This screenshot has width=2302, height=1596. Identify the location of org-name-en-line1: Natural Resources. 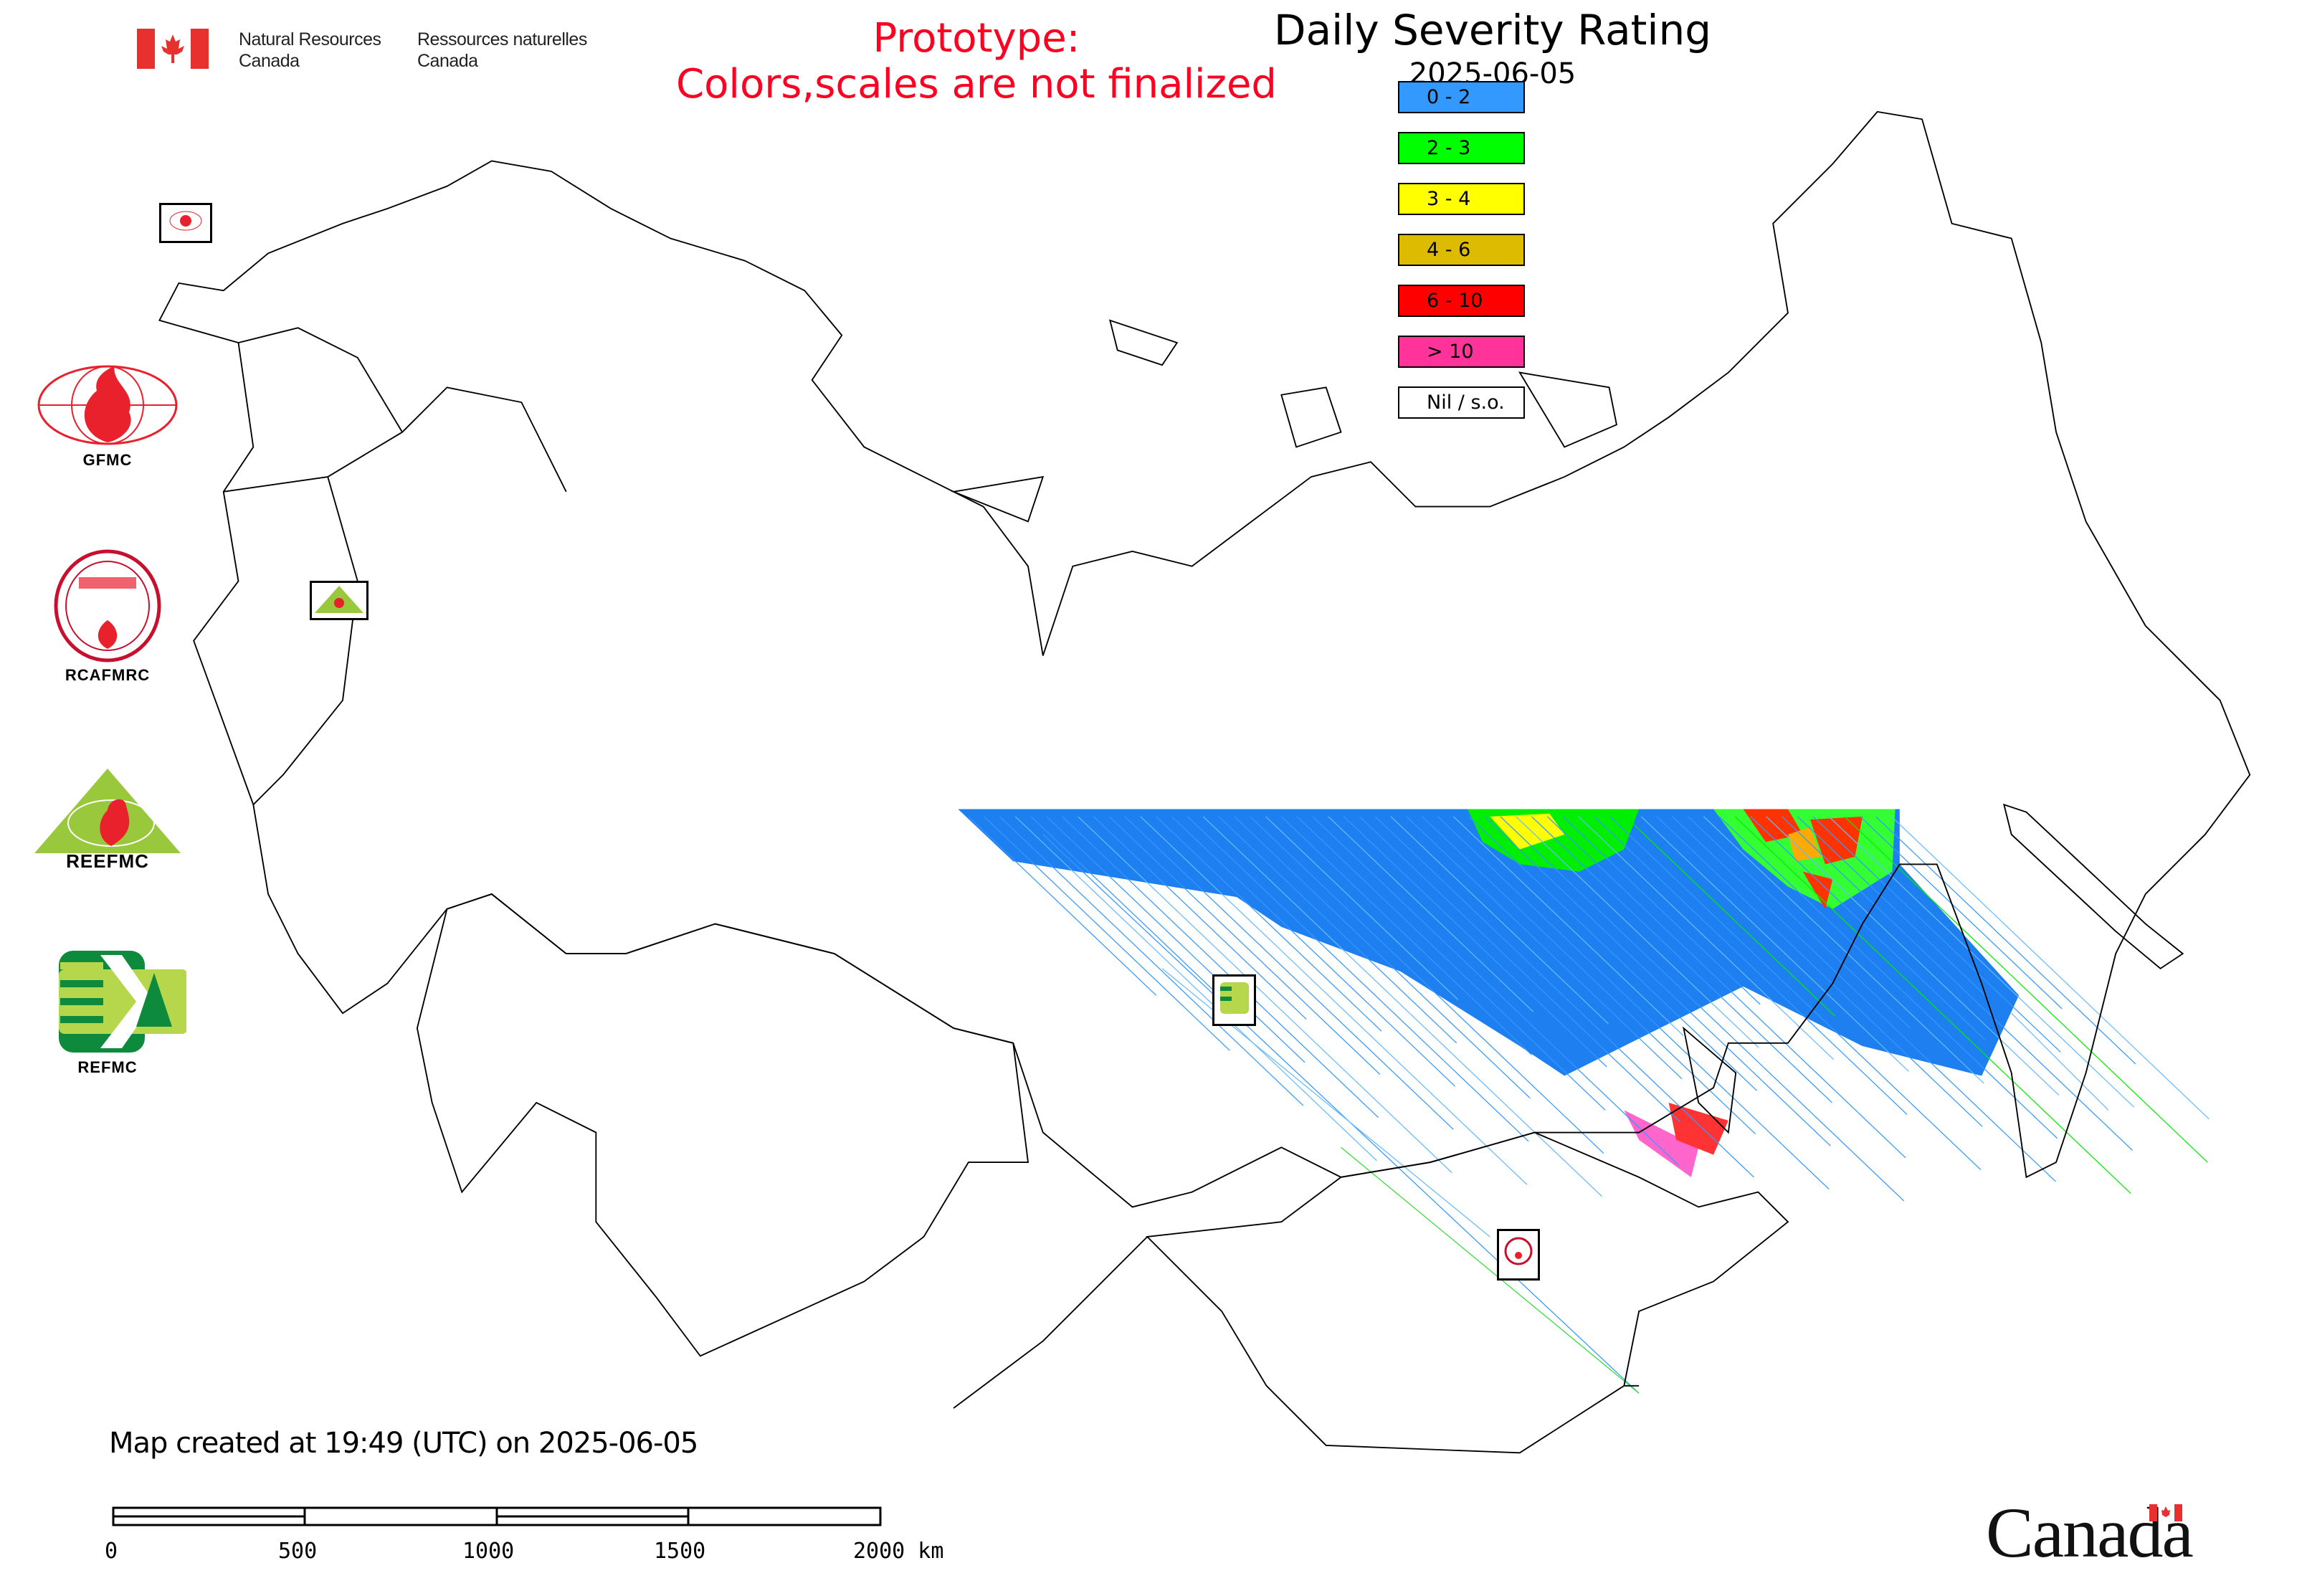
(310, 39).